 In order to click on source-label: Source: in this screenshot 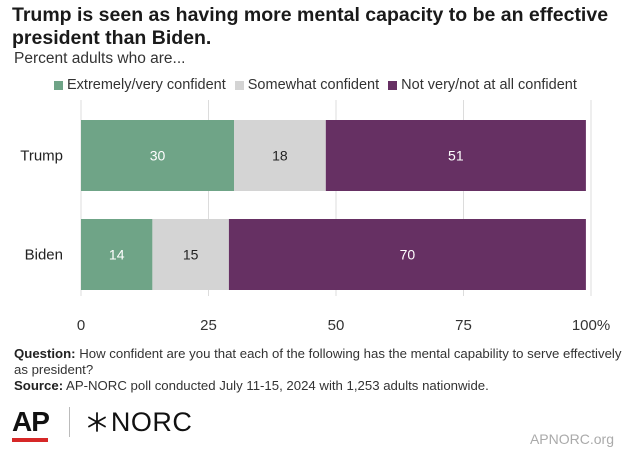, I will do `click(39, 385)`.